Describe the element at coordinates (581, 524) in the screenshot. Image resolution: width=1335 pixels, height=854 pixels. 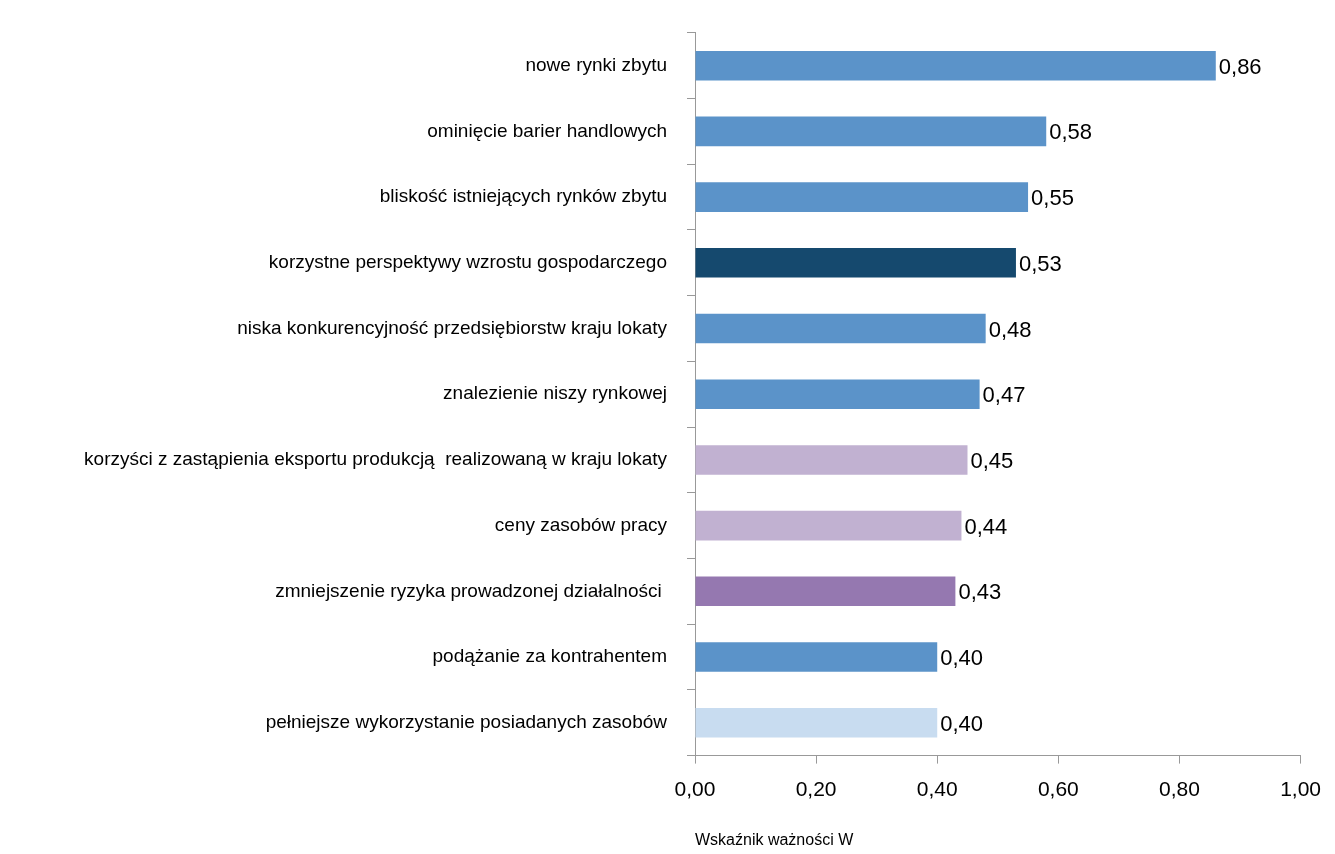
I see `y-tick-label: ceny zasobów pracy` at that location.